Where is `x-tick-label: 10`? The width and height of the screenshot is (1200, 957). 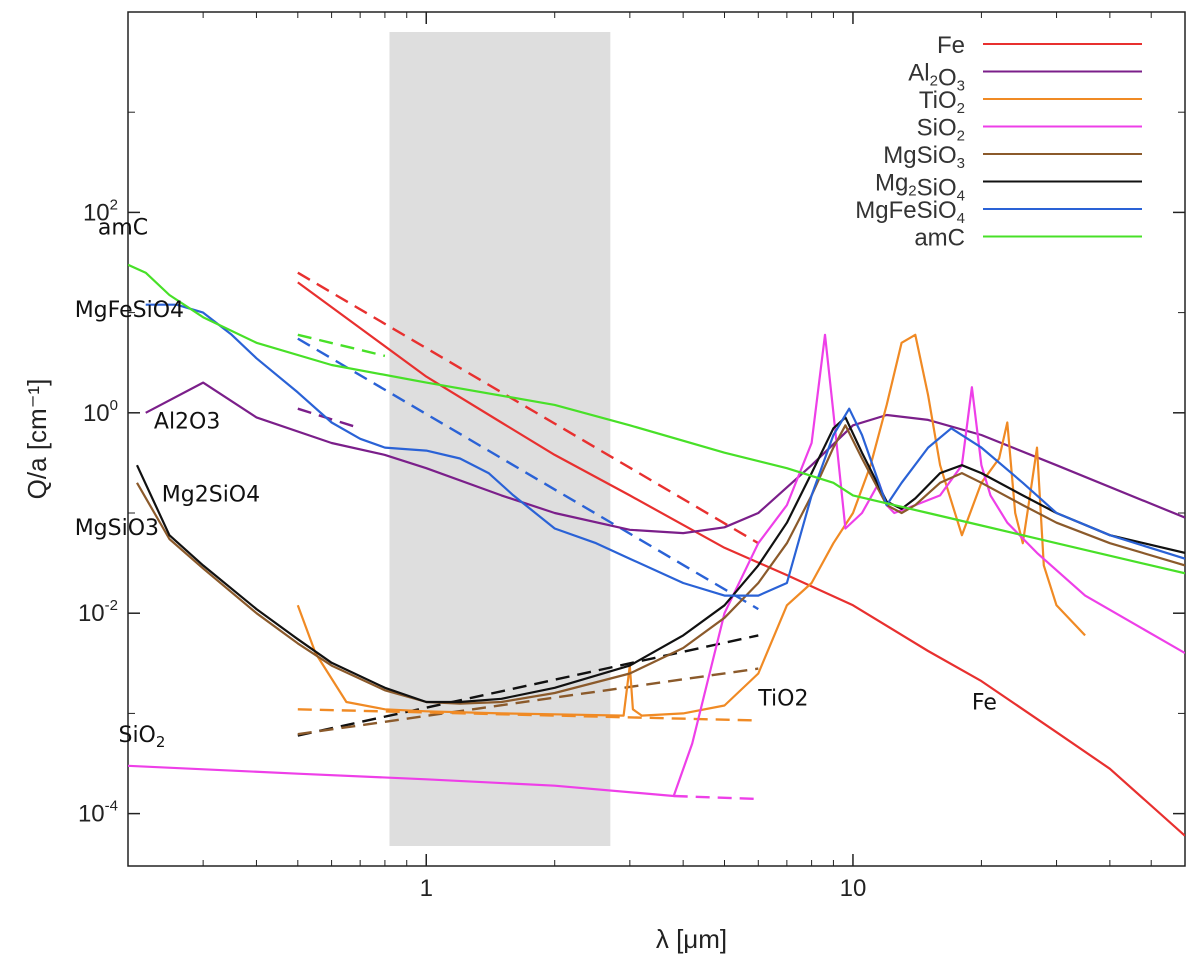 x-tick-label: 10 is located at coordinates (853, 888).